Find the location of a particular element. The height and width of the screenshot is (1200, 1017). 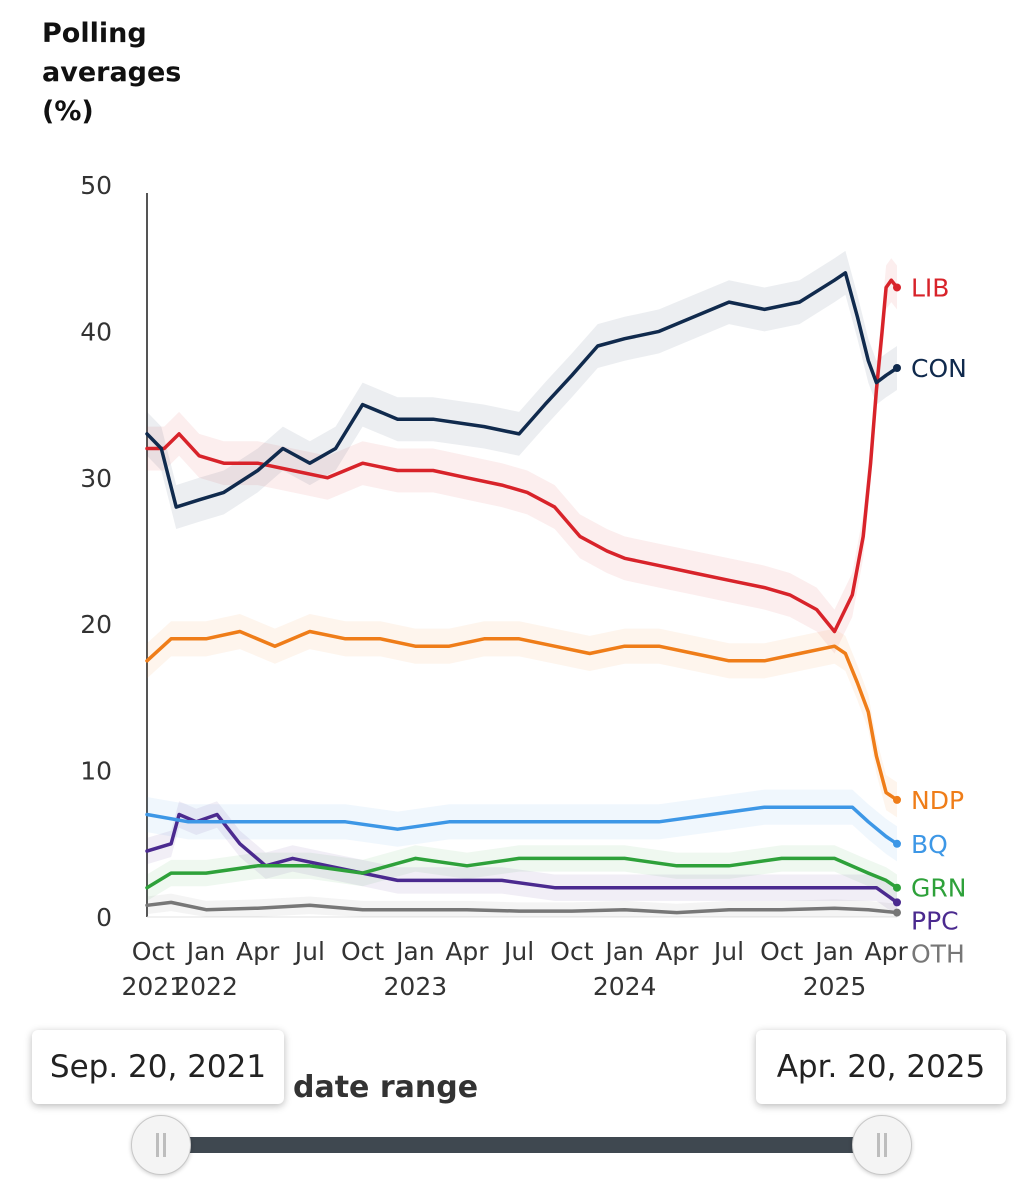

series-endpoint-lib is located at coordinates (897, 287).